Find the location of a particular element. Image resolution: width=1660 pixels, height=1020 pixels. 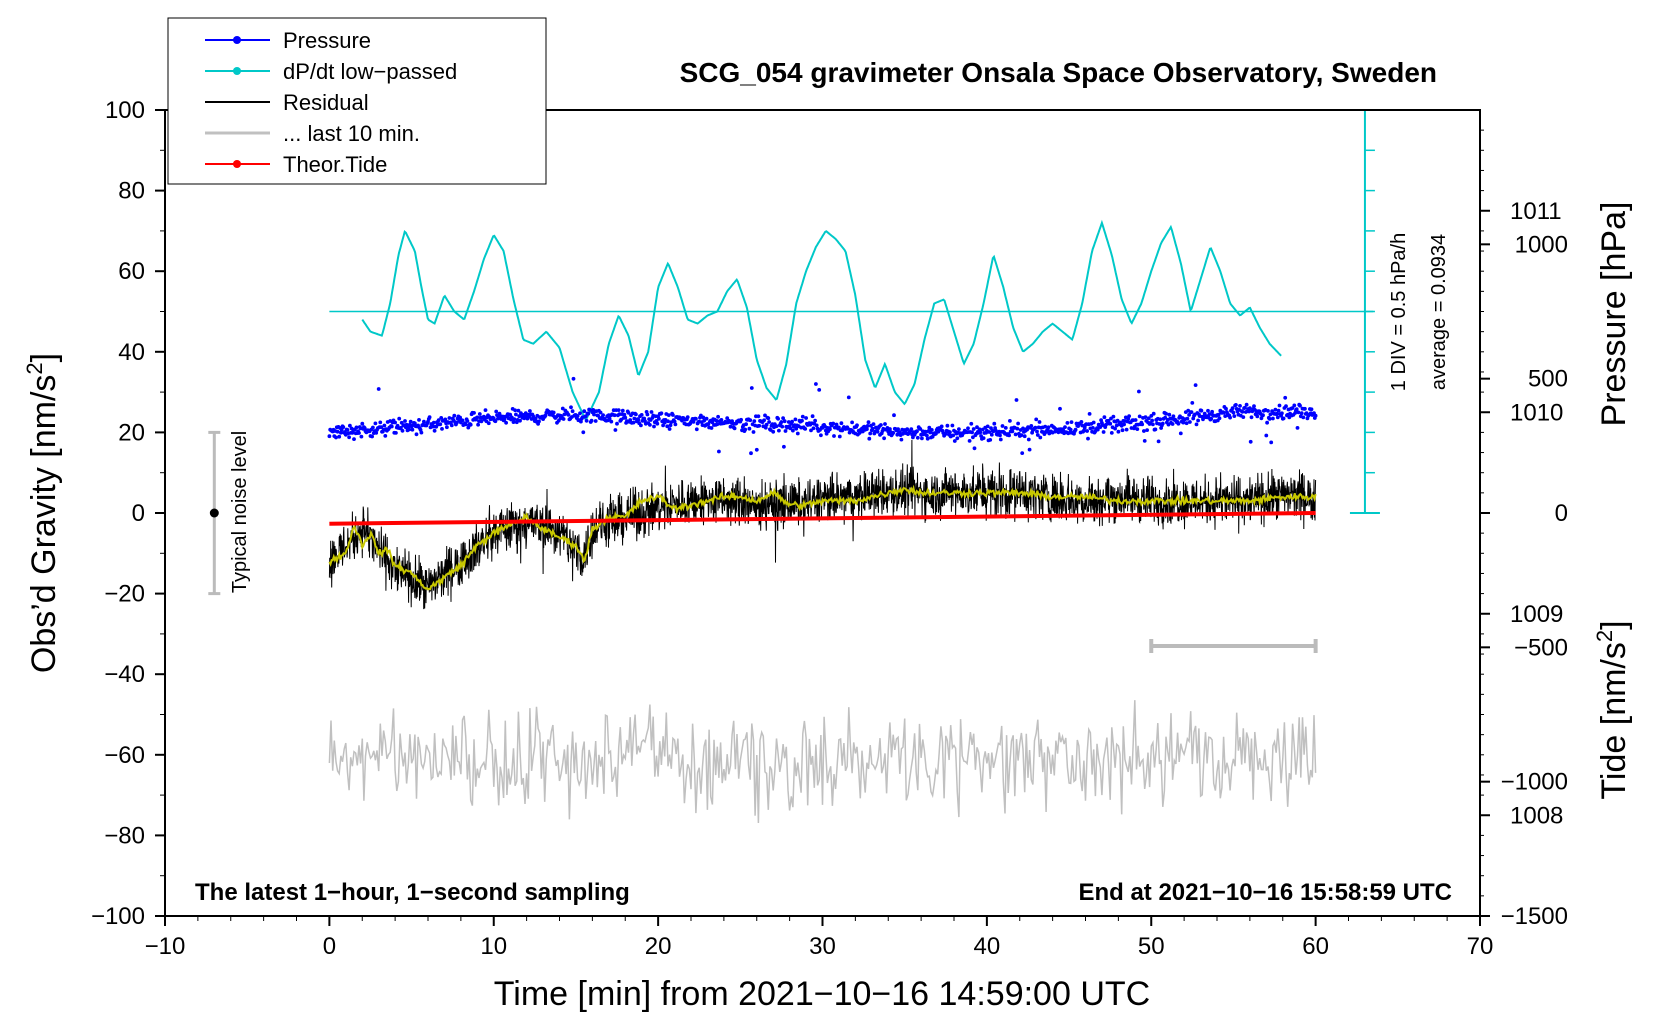

tide-line is located at coordinates (822, 518).